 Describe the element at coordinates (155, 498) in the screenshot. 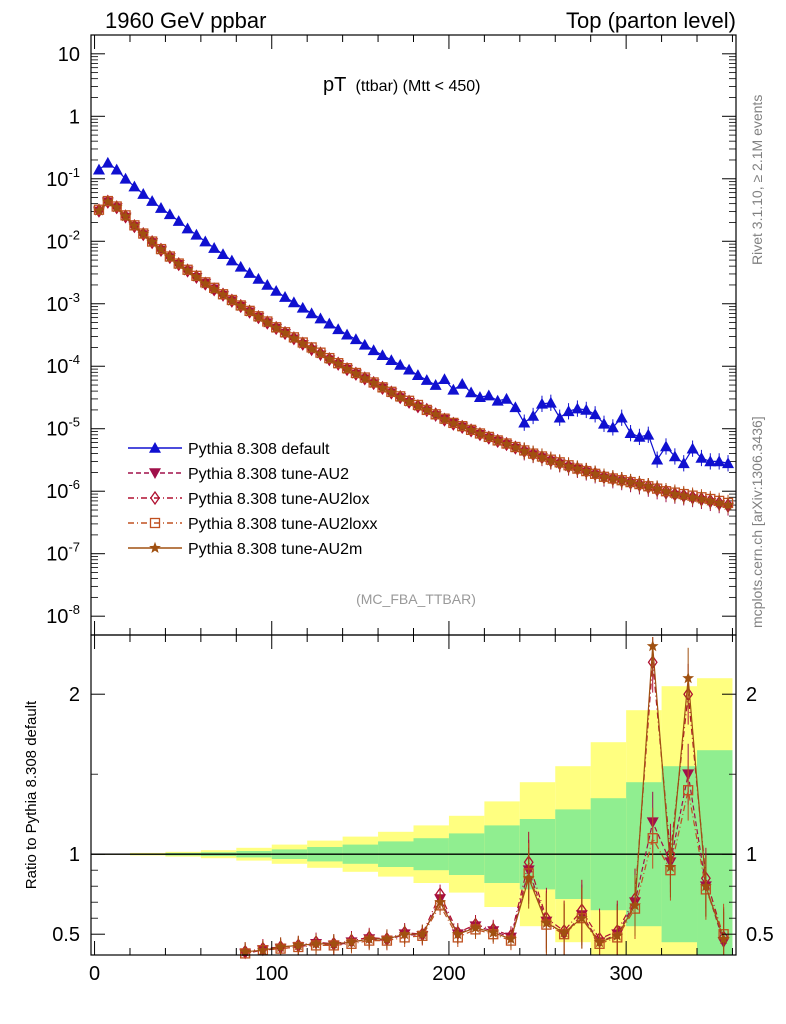

I see `legend-marker-AU2lox` at that location.